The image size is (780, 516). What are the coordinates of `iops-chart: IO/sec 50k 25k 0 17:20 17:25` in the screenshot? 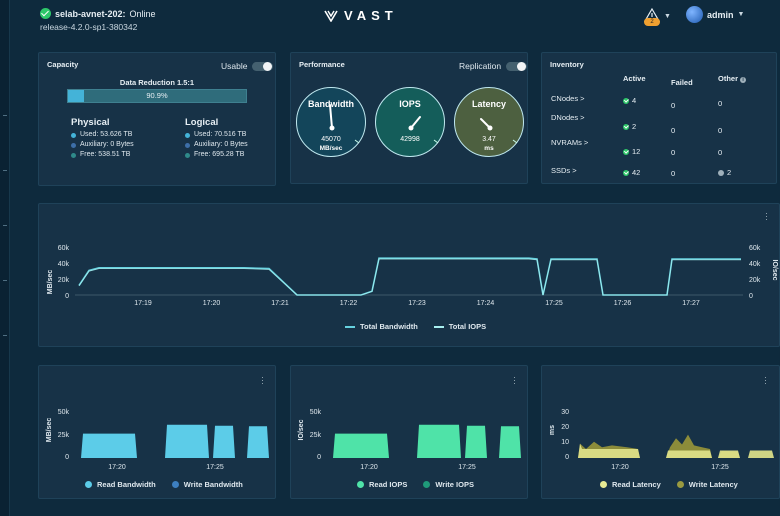 It's located at (409, 440).